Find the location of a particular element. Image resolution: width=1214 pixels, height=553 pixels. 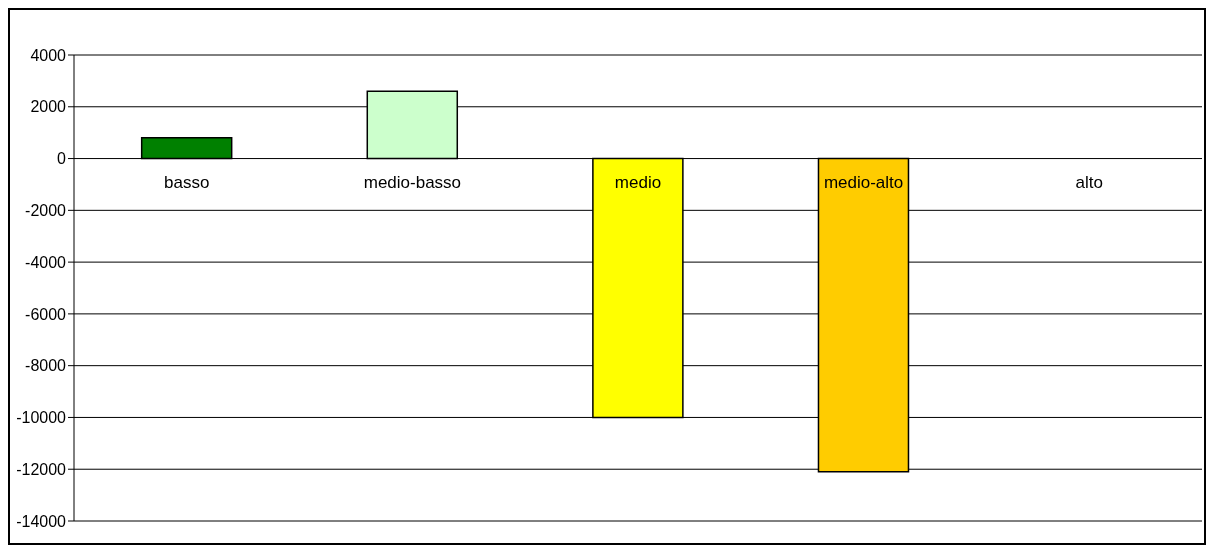

y-tick-label: -4000 is located at coordinates (46, 262).